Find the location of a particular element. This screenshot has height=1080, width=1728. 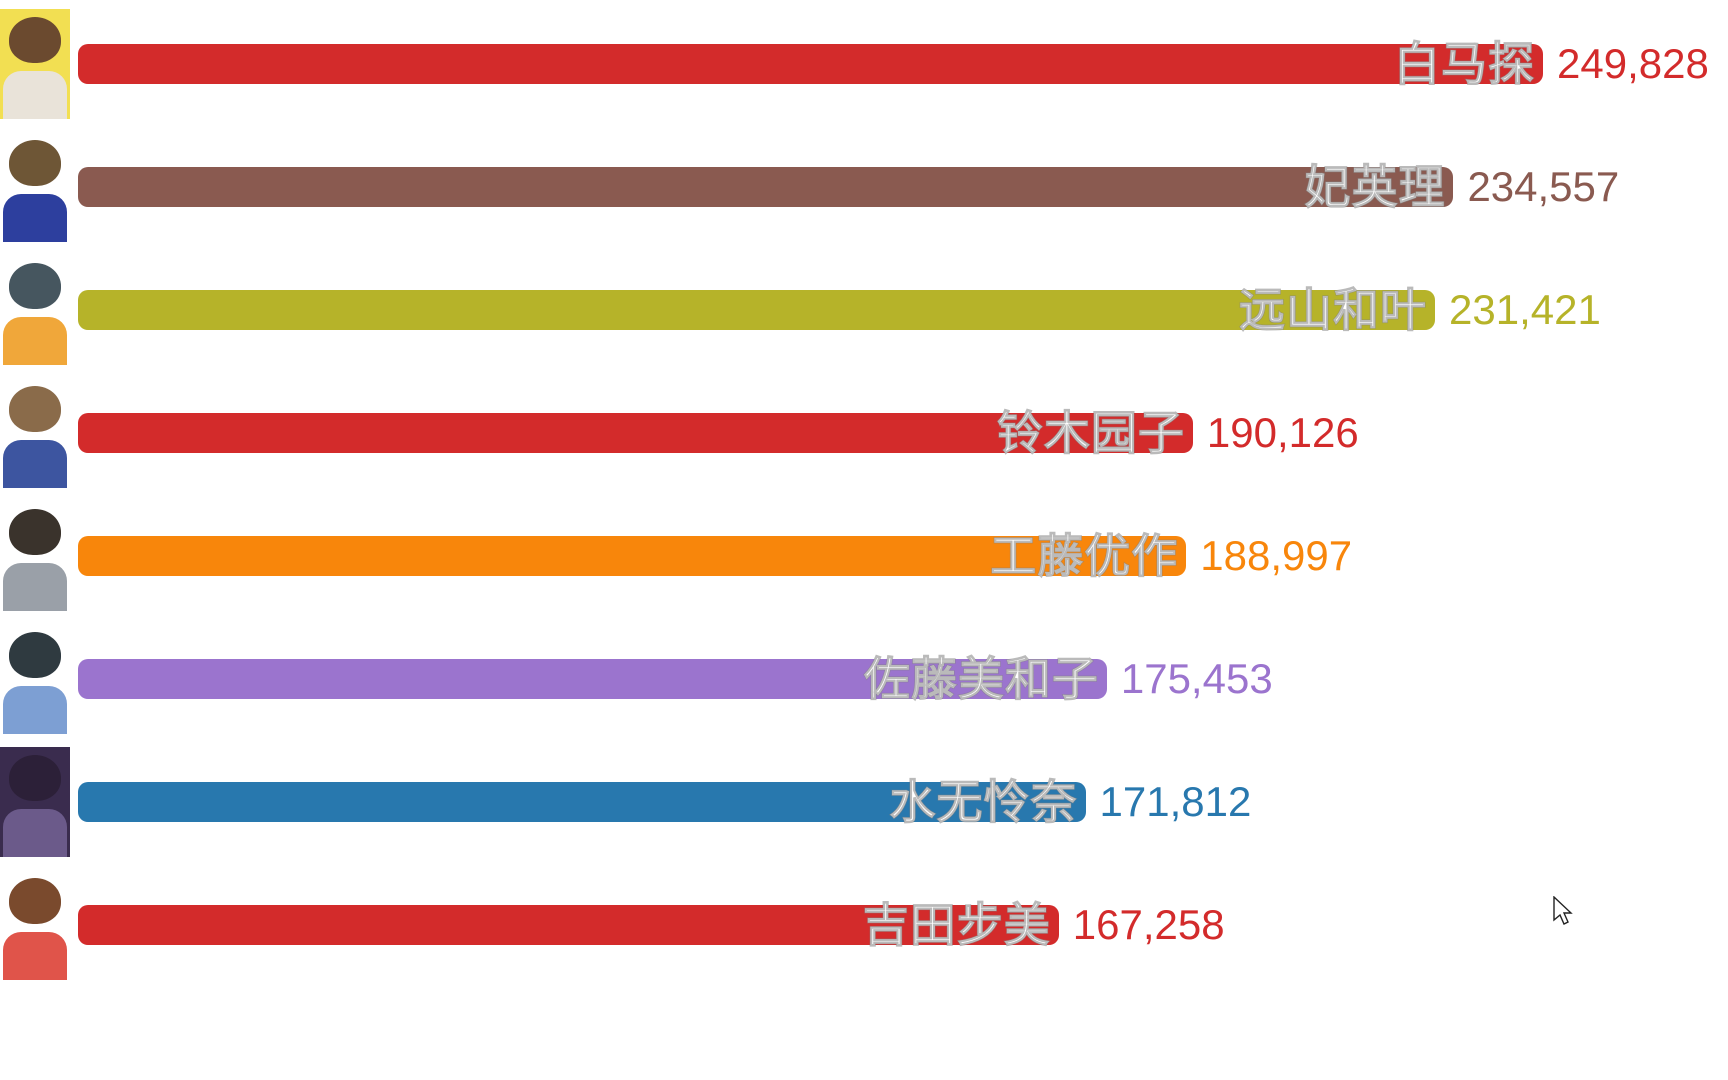

value-bar: 妃英理 is located at coordinates (766, 186).